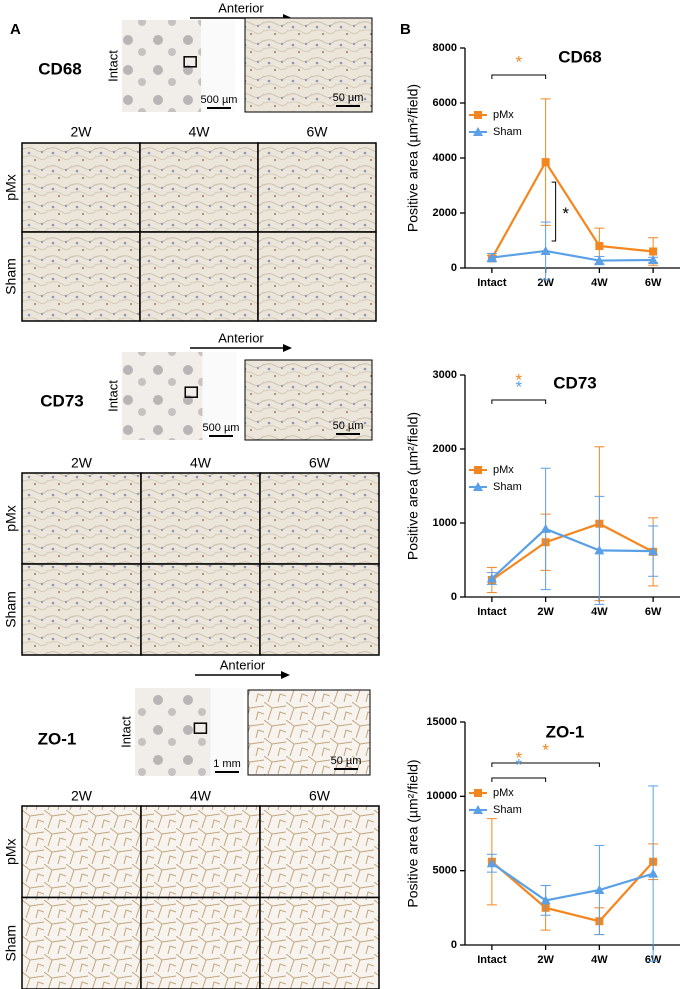  Describe the element at coordinates (519, 401) in the screenshot. I see `significance-bracket` at that location.